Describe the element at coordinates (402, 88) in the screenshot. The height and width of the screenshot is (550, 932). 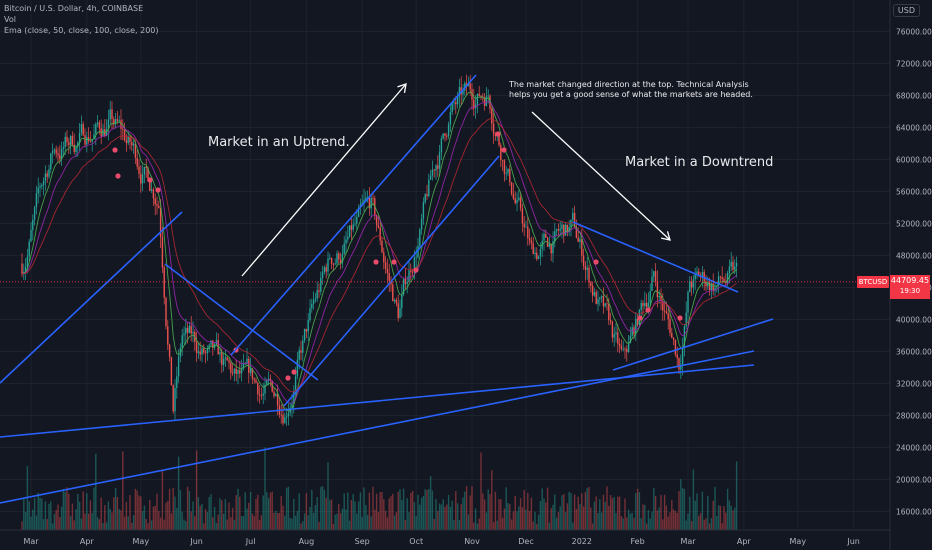
I see `uptrend-arrow-head` at that location.